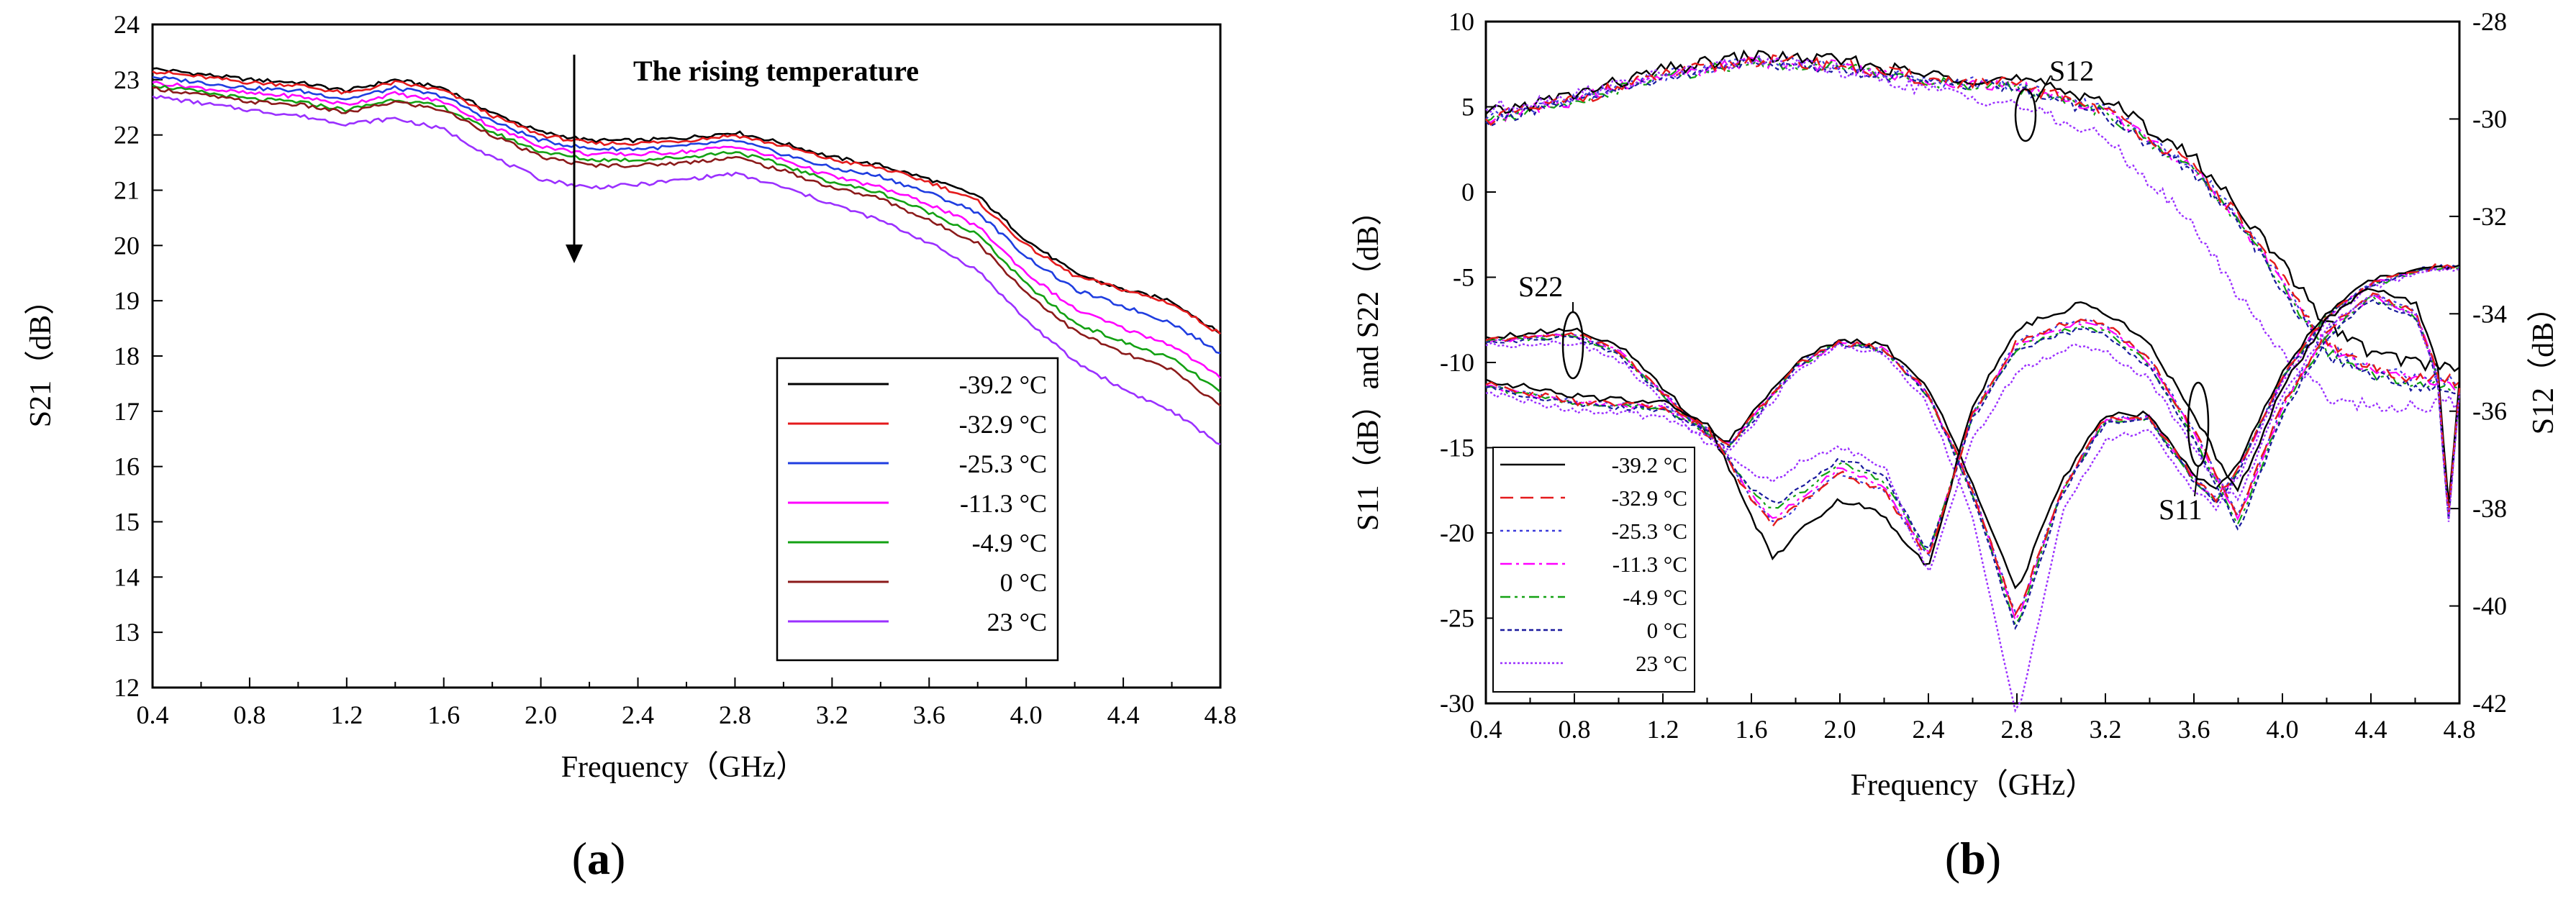 The image size is (2576, 899). Describe the element at coordinates (2489, 703) in the screenshot. I see `right-y-tick-label: -42` at that location.